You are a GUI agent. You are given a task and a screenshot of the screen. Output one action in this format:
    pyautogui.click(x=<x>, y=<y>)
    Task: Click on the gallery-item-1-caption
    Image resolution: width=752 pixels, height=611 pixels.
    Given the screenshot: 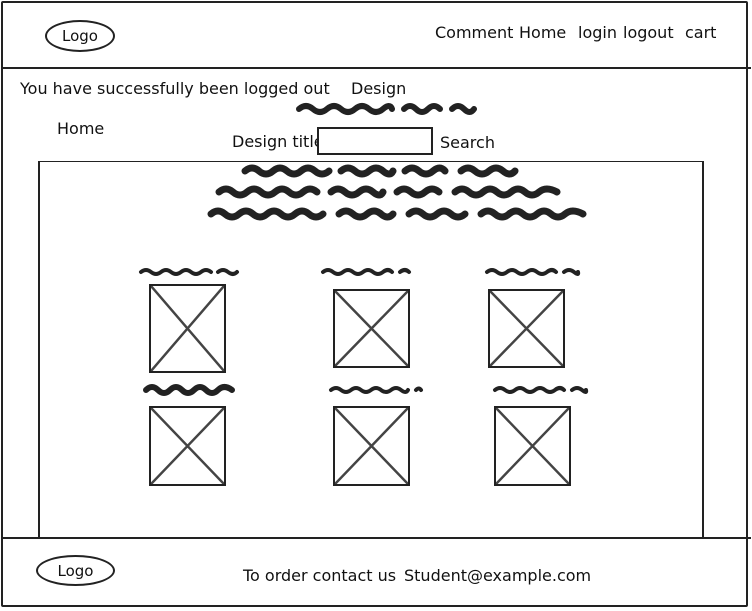 What is the action you would take?
    pyautogui.click(x=189, y=272)
    